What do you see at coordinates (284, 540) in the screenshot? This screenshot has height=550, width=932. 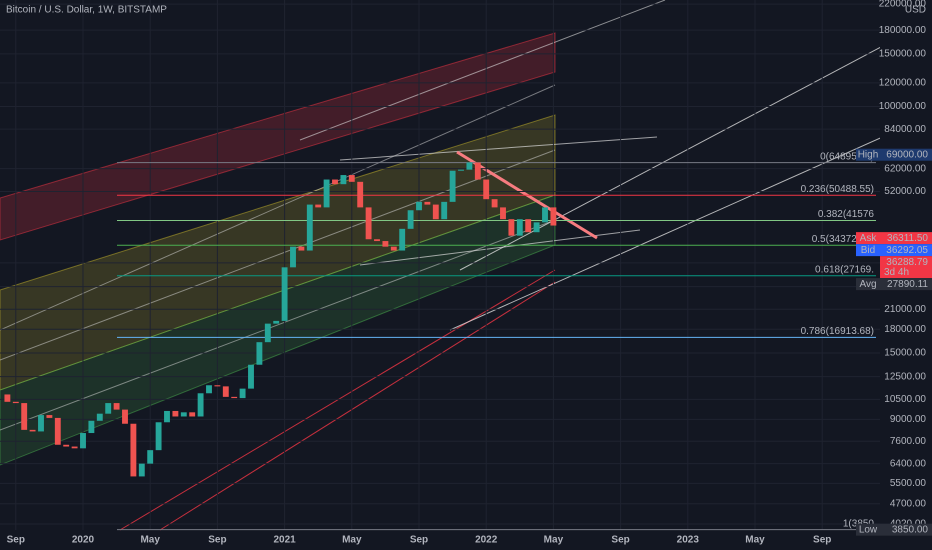 I see `x-tick-label: 2021` at bounding box center [284, 540].